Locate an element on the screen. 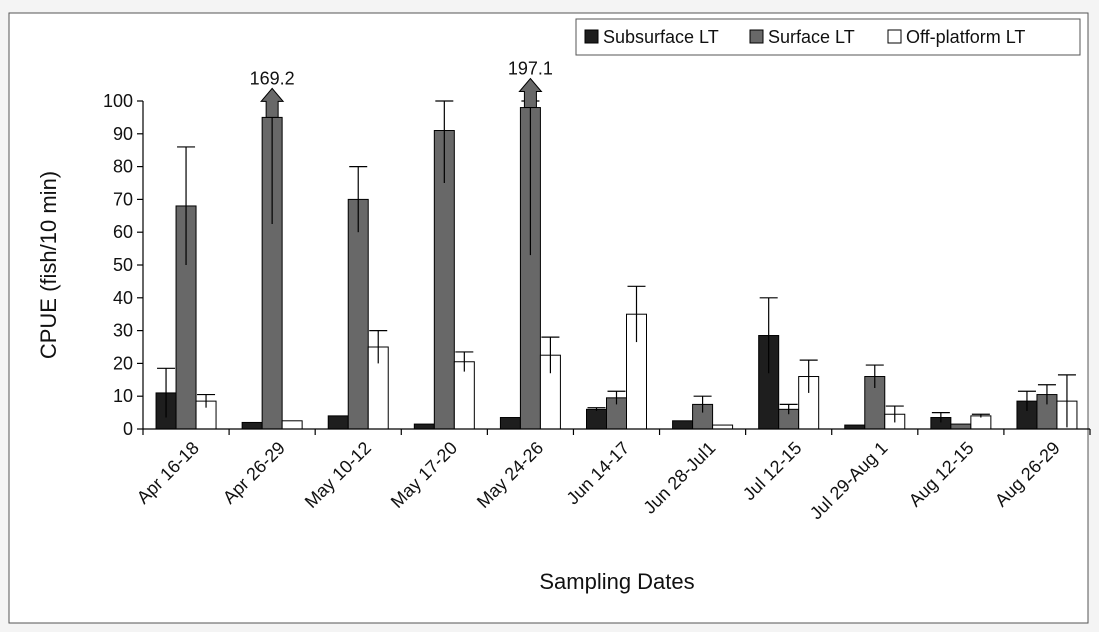  y-tick-label: 100 is located at coordinates (118, 101).